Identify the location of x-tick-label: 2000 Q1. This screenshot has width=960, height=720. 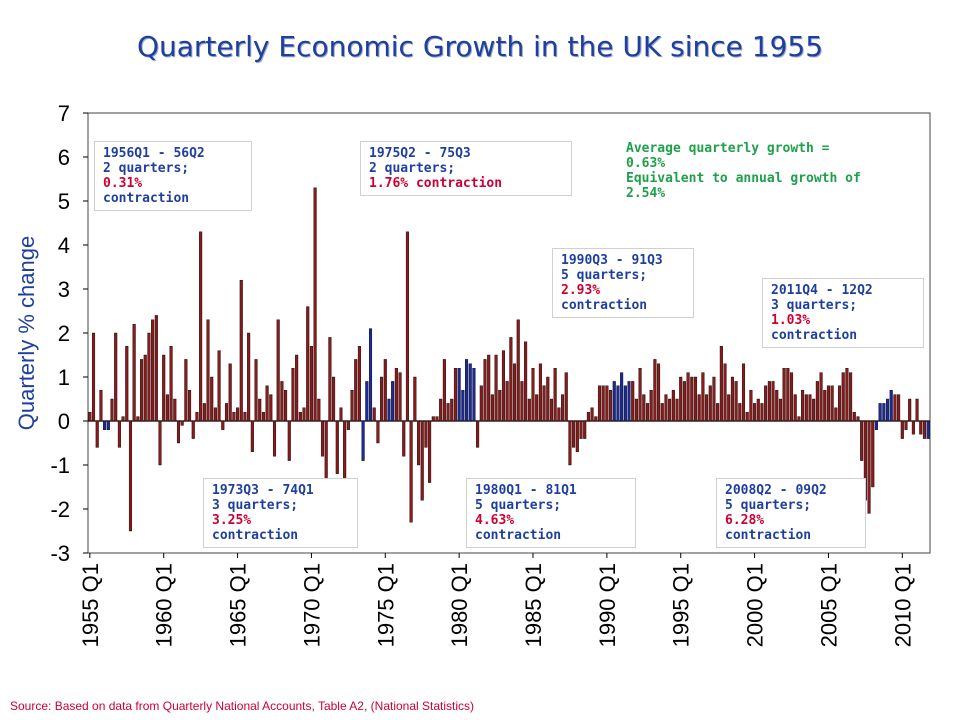
(755, 605).